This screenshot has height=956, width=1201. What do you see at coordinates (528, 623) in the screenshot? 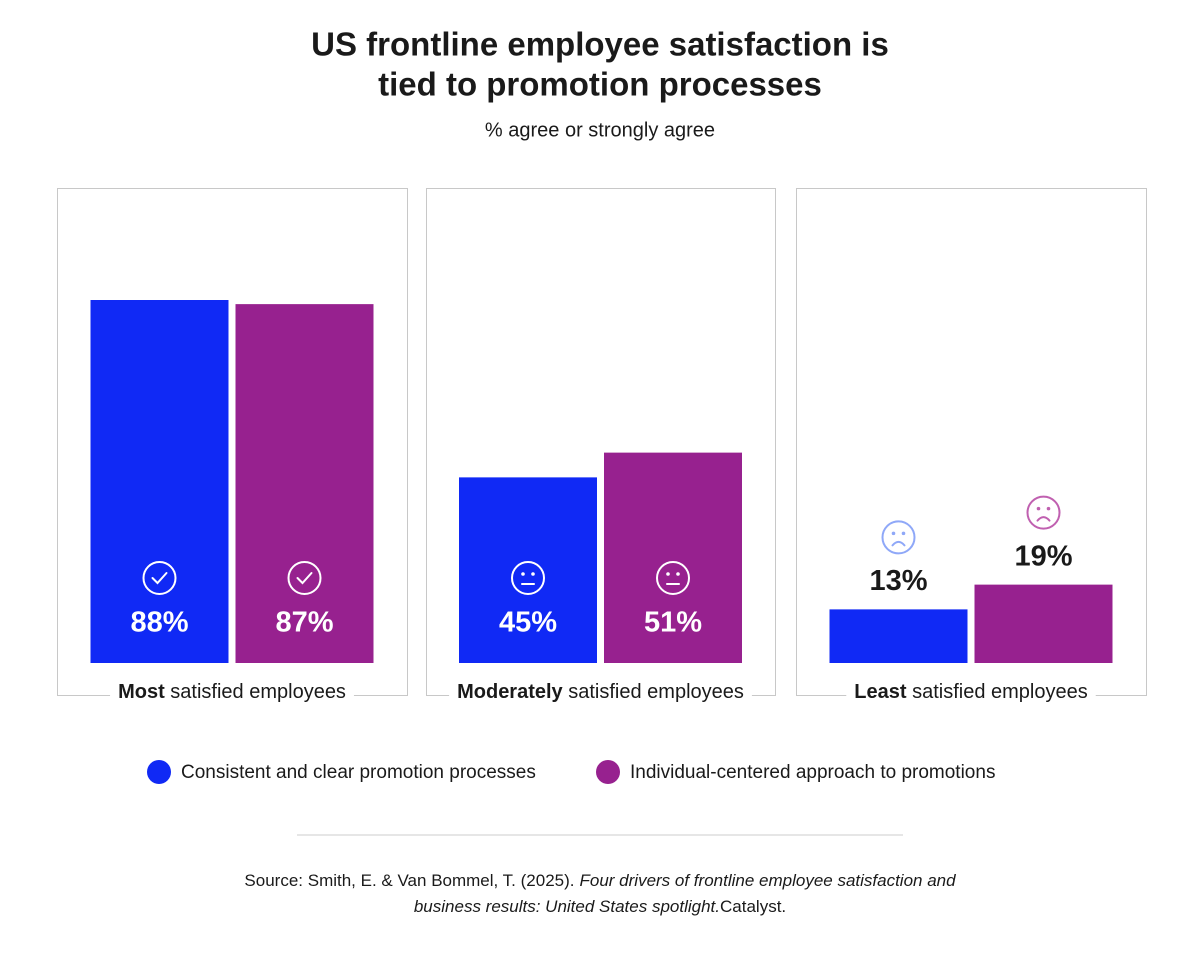
I see `value-label: 45%` at bounding box center [528, 623].